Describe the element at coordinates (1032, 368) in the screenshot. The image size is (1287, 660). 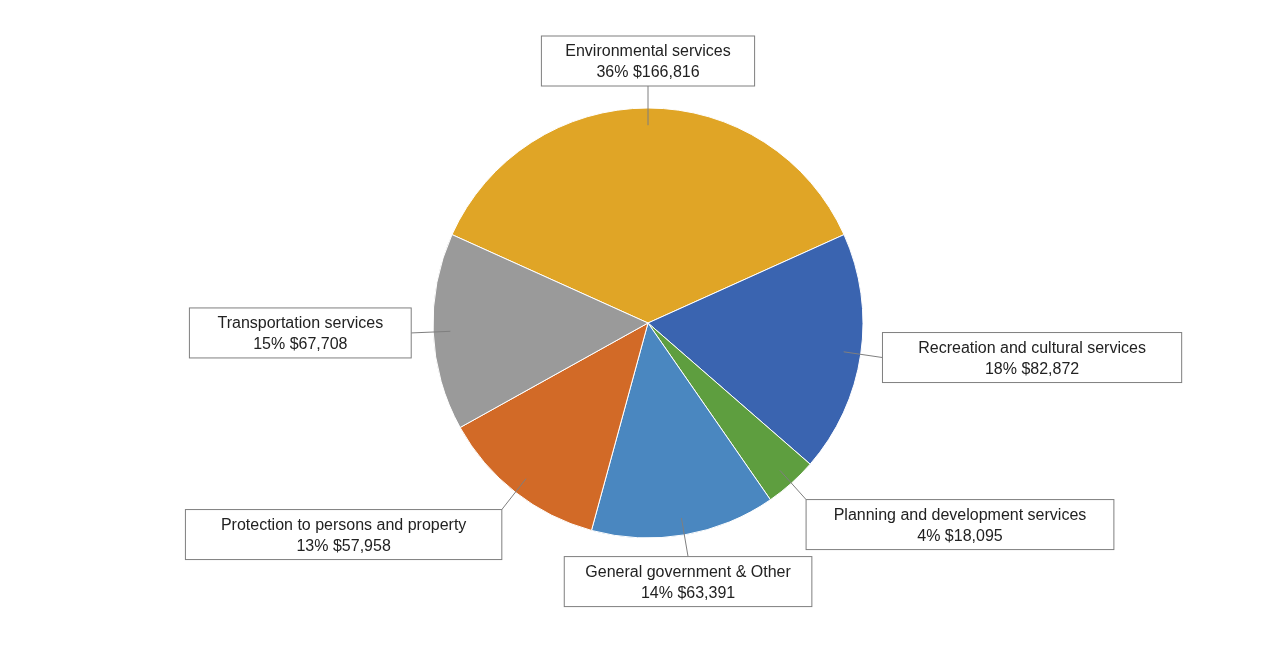
I see `data-label: 18% $82,872` at that location.